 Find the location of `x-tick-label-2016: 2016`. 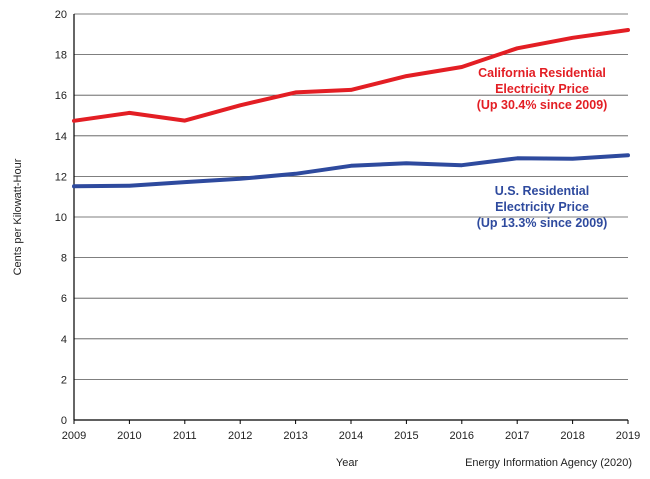

x-tick-label-2016: 2016 is located at coordinates (462, 436).